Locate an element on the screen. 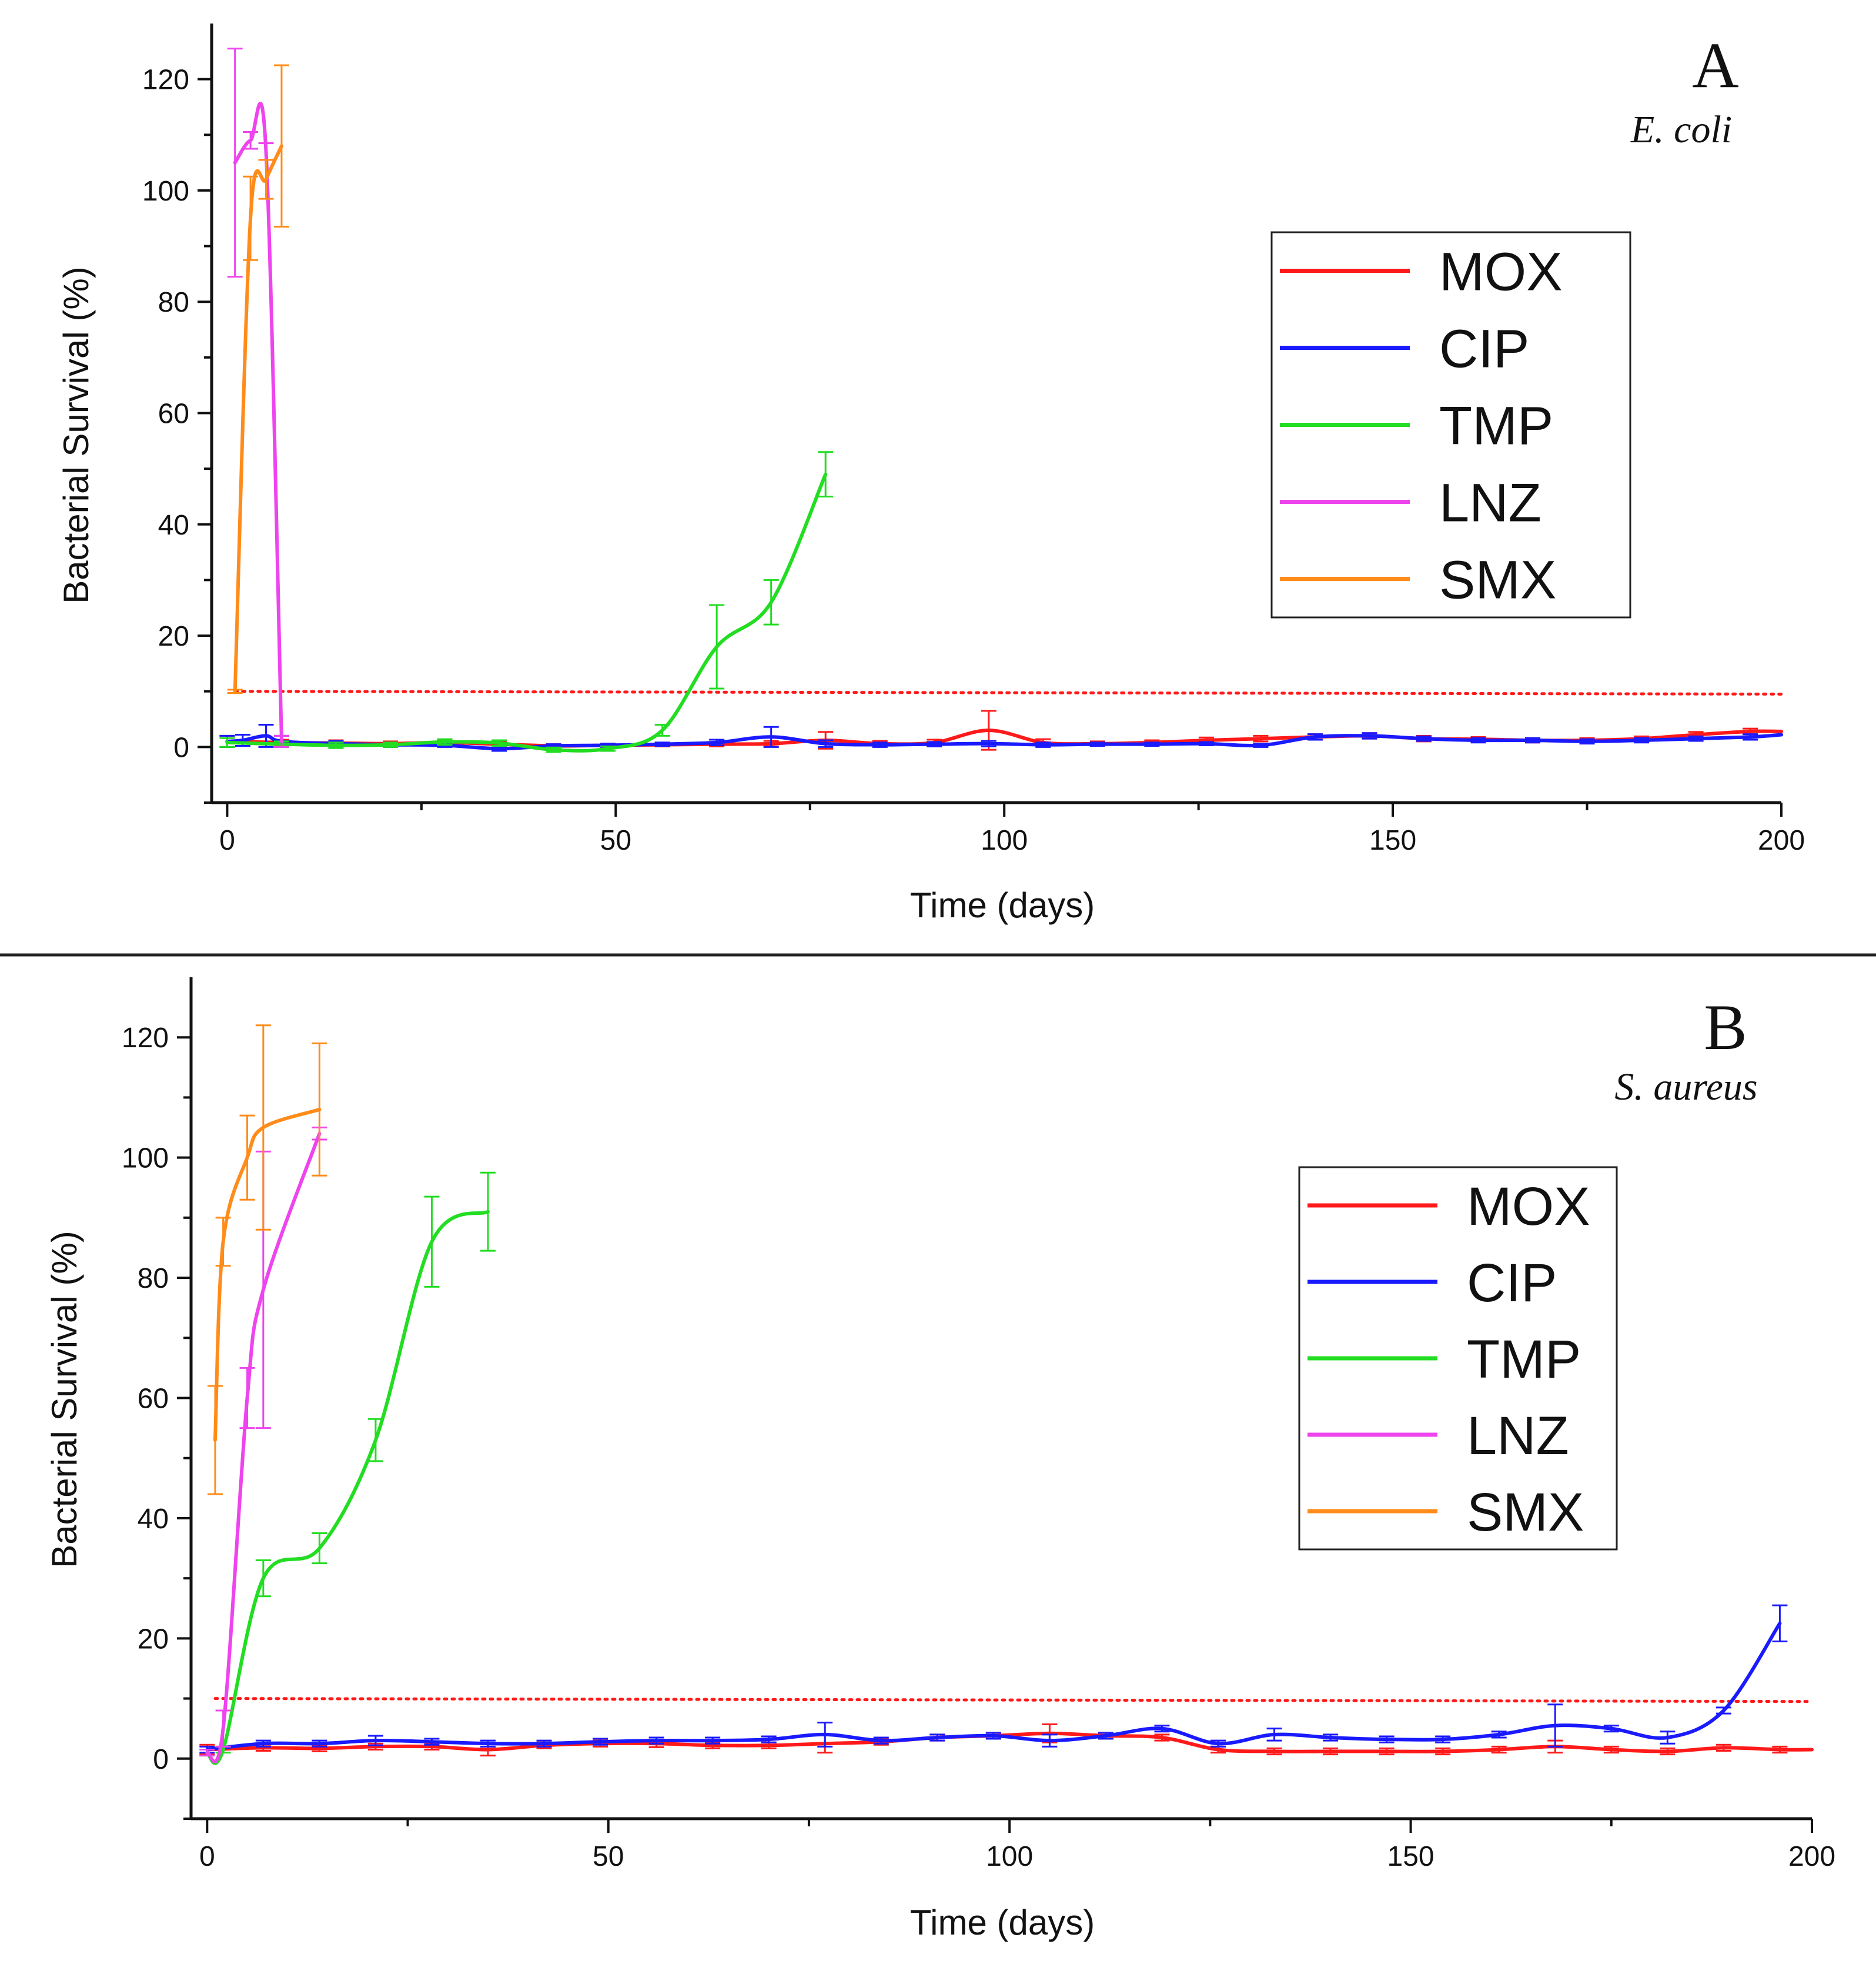  panel-b-y-tick-label: 100 is located at coordinates (145, 1158).